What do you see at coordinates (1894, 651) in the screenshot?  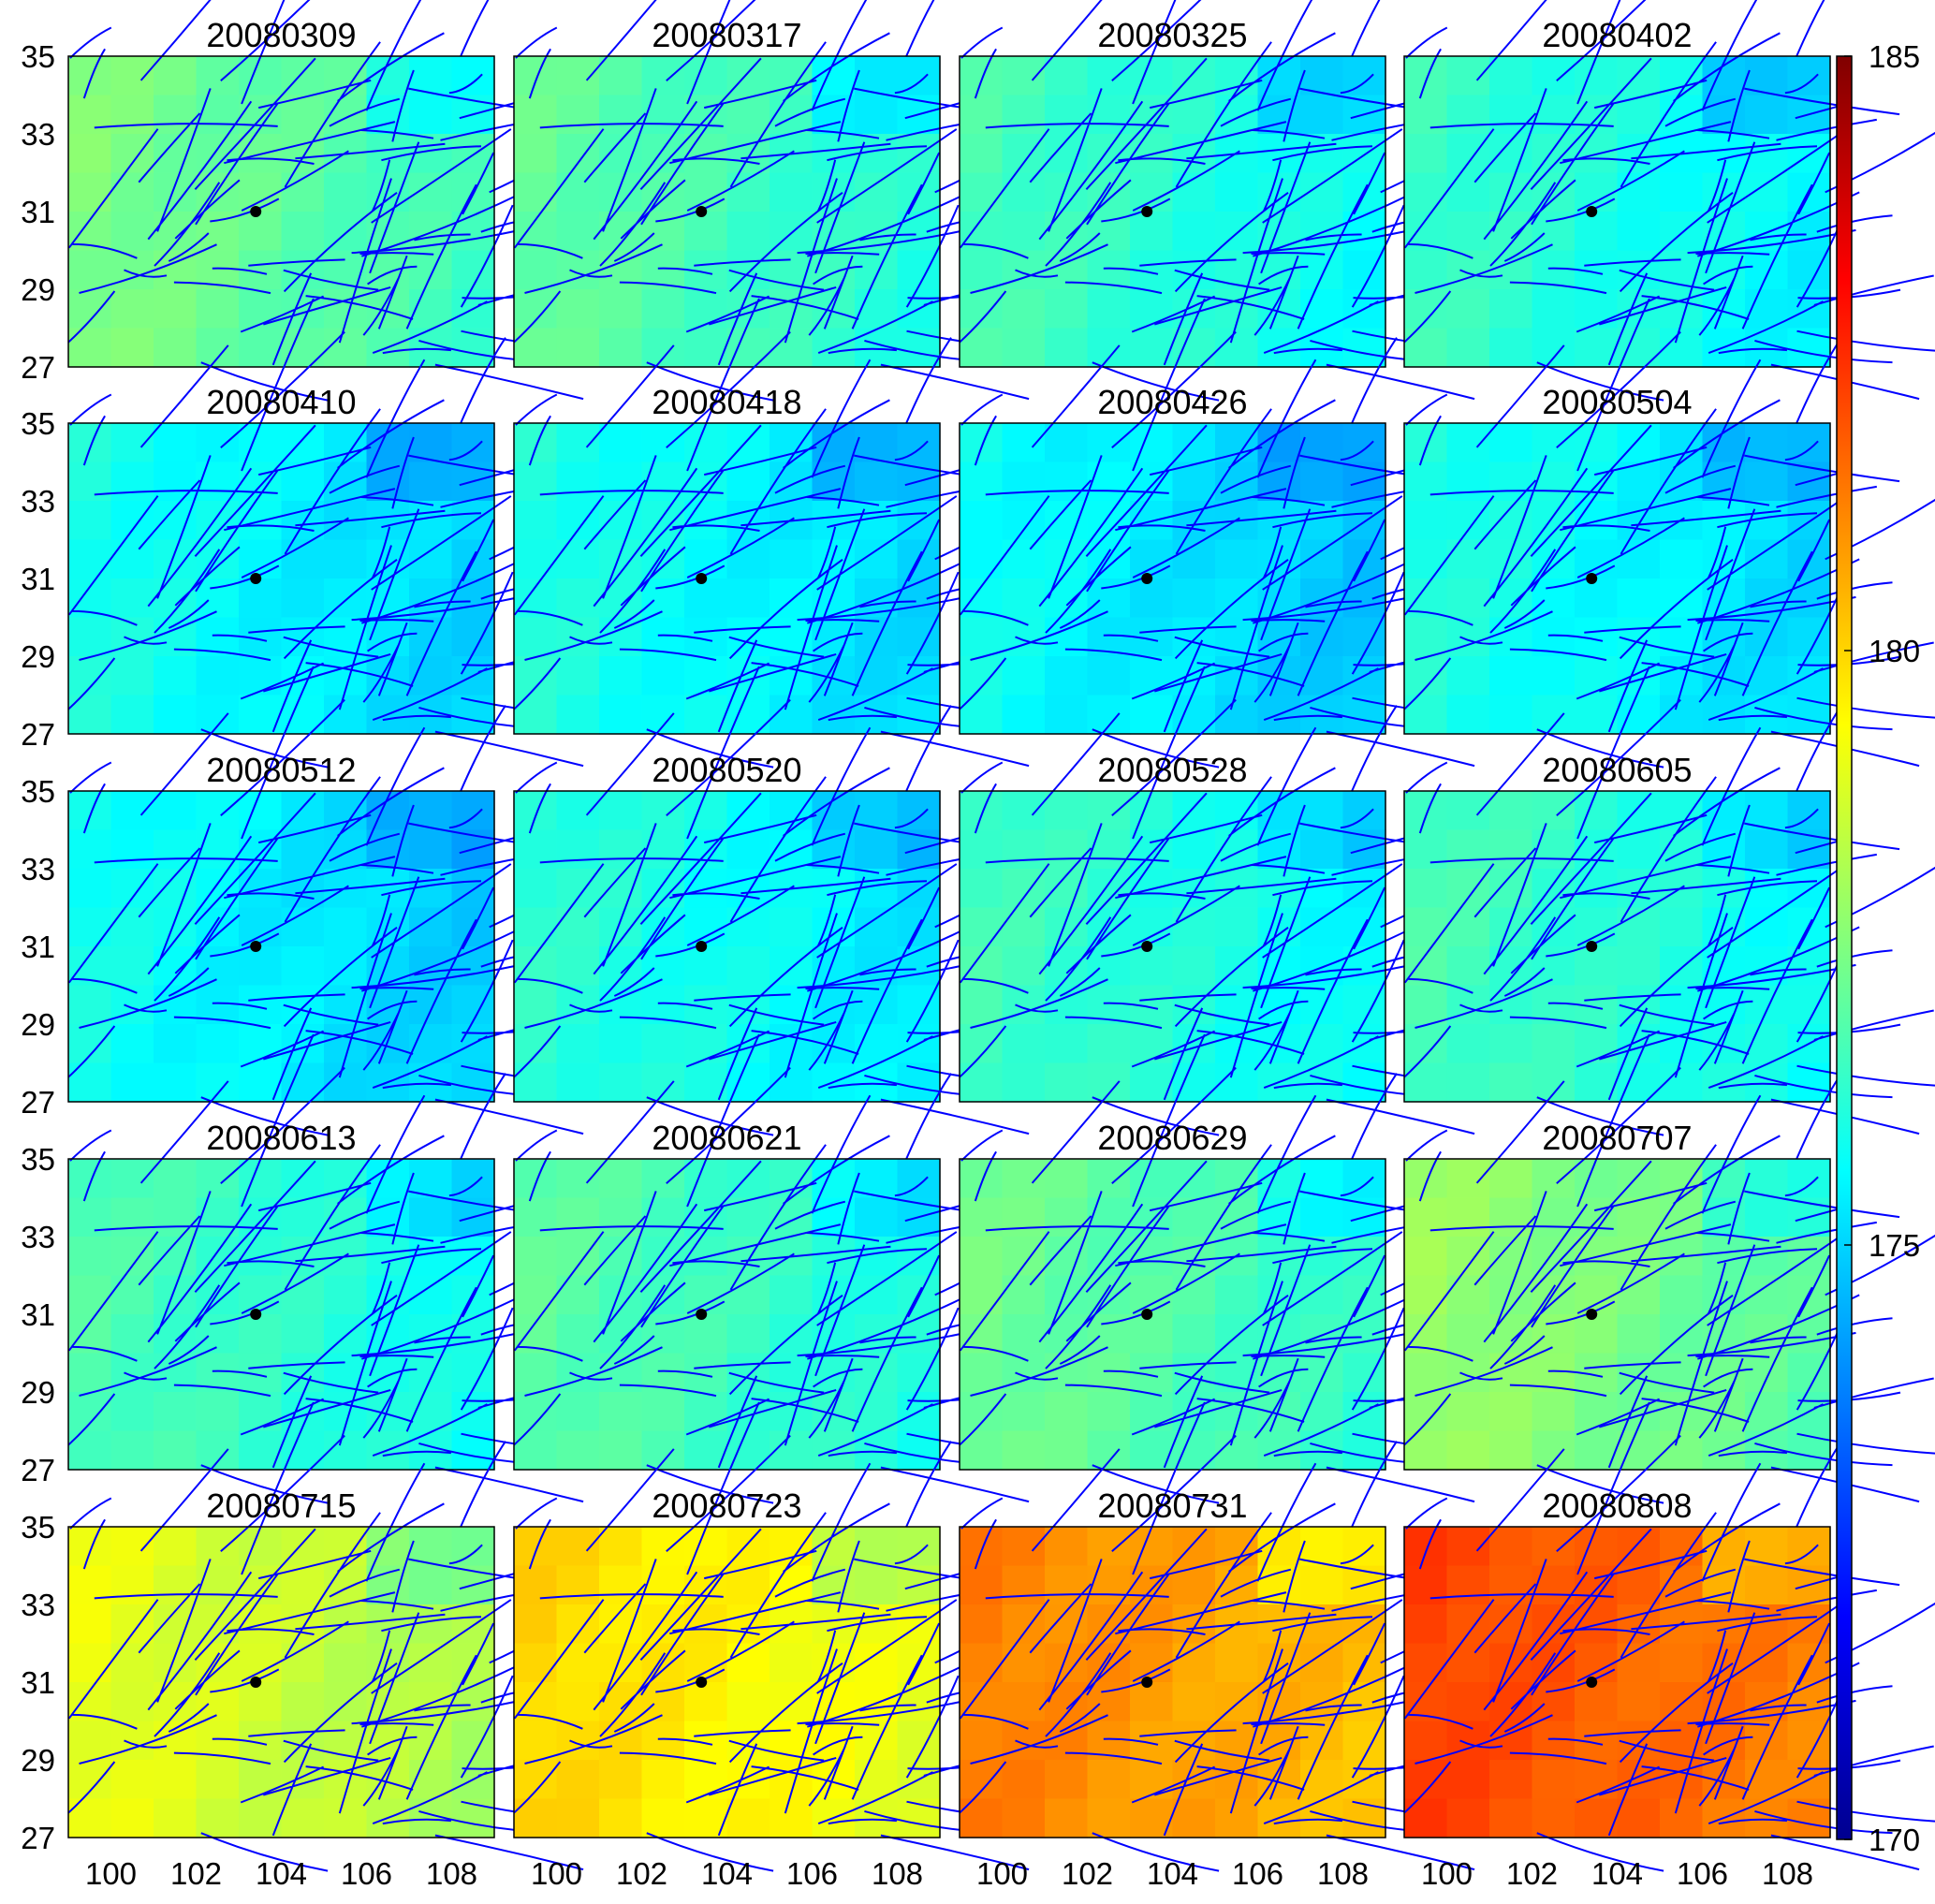 I see `colorbar-tick-label: 180` at bounding box center [1894, 651].